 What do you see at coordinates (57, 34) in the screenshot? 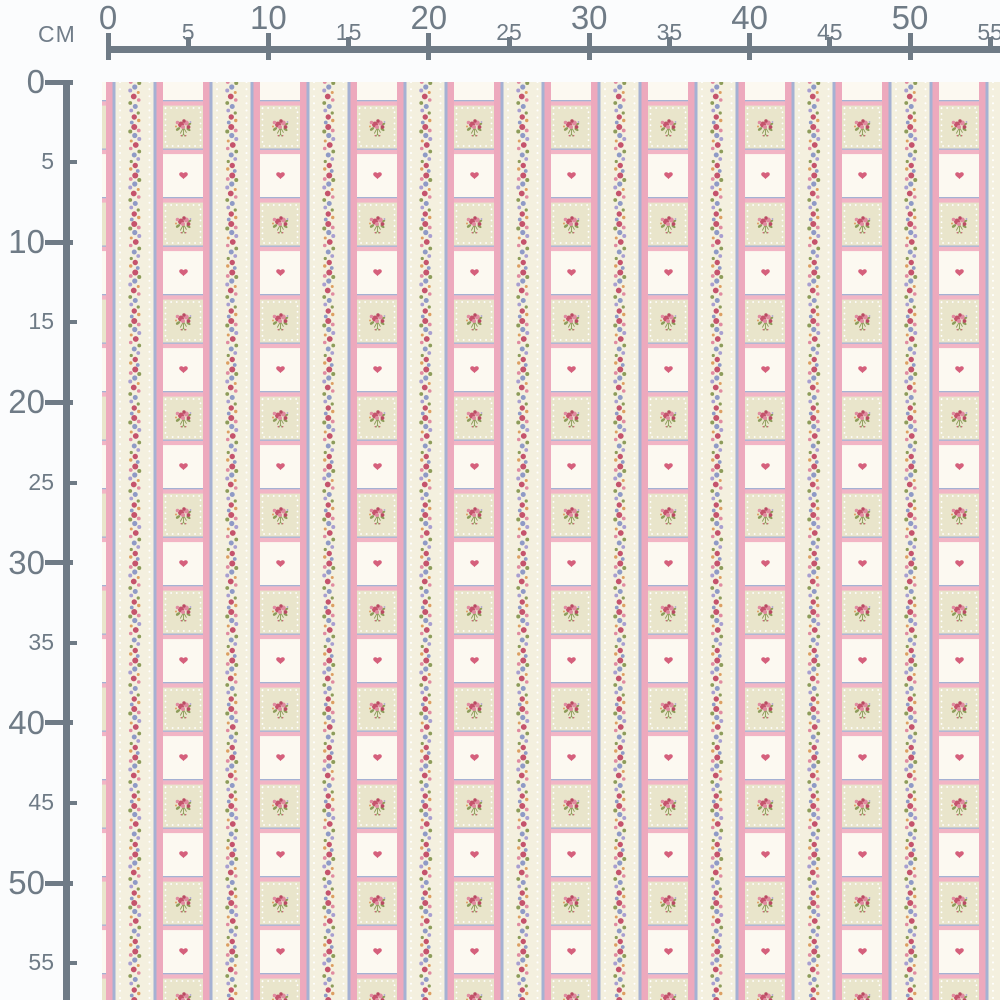
I see `ruler-unit-label: CM` at bounding box center [57, 34].